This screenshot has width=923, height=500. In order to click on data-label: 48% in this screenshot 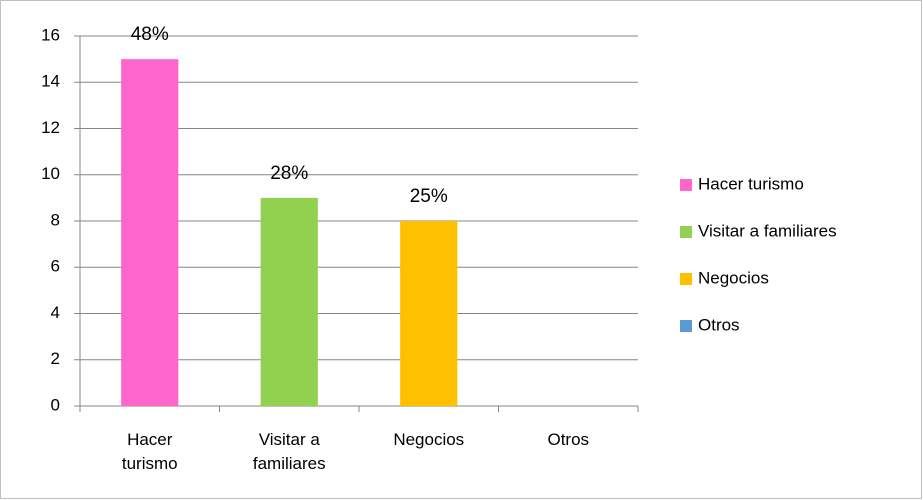, I will do `click(150, 34)`.